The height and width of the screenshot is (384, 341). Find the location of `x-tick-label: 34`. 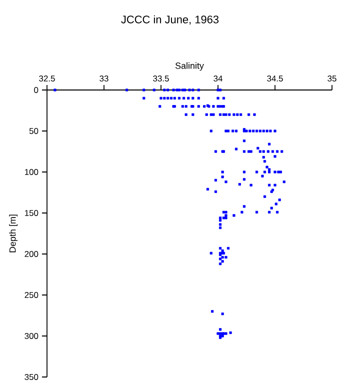

x-tick-label: 34 is located at coordinates (218, 78).